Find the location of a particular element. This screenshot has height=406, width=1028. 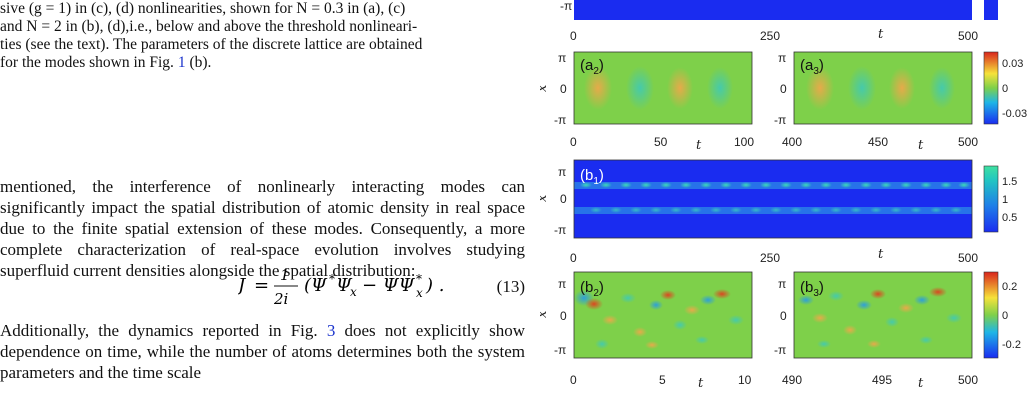

svg-text: 1 is located at coordinates (285, 275).